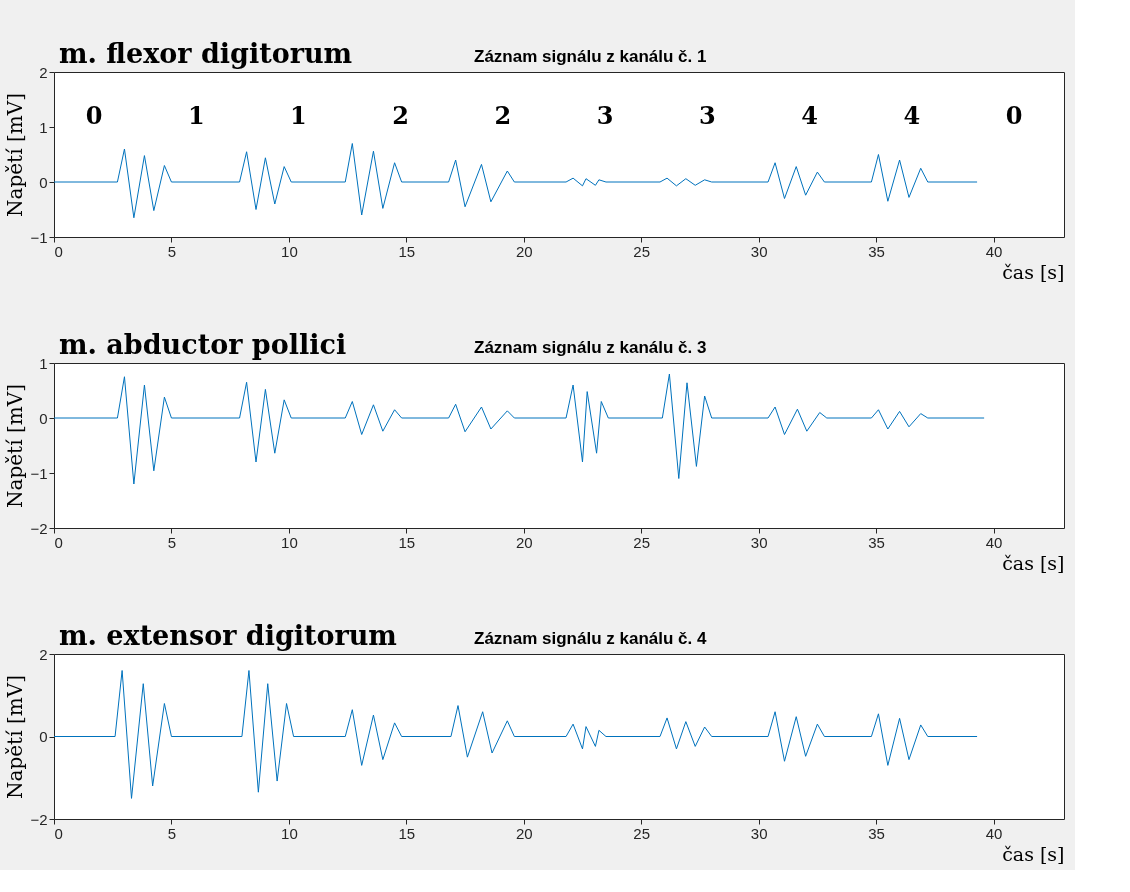  I want to click on chart-subtitle: Záznam signálu z kanálu č. 4, so click(590, 638).